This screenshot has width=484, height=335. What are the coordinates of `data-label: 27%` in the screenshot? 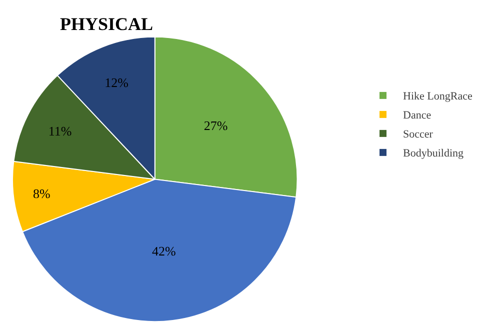 It's located at (216, 125).